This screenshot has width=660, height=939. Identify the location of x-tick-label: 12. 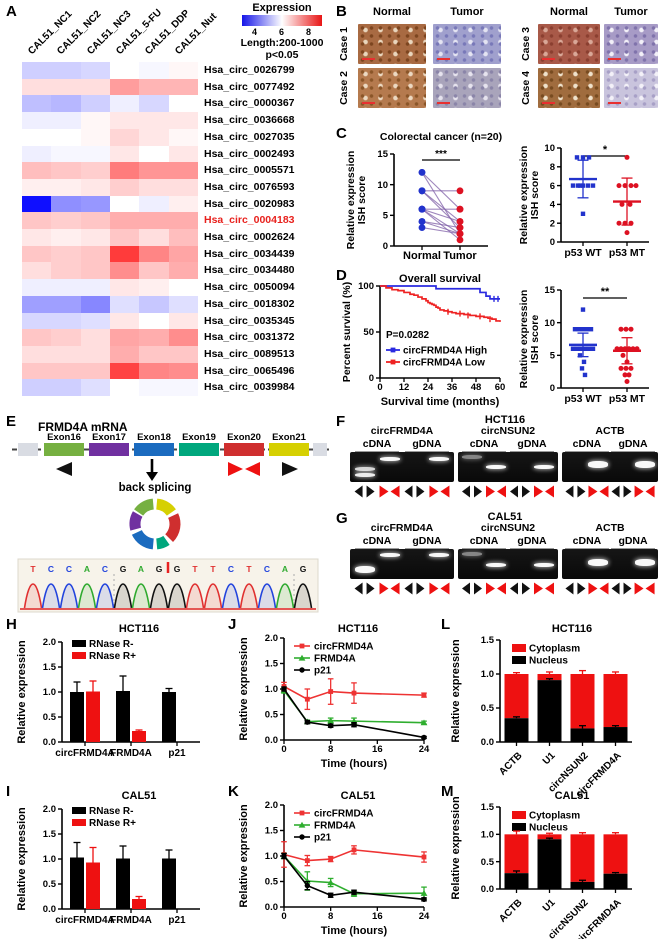
(404, 387).